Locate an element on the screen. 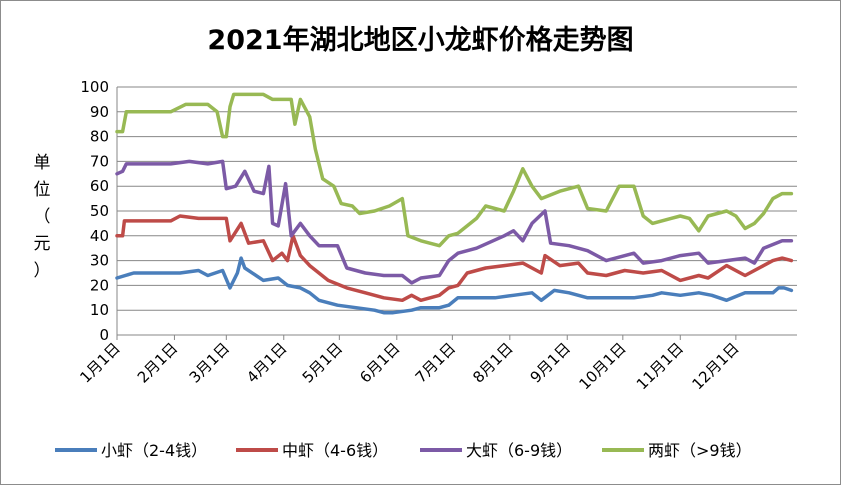 The height and width of the screenshot is (485, 841). y-tick-label: 0 is located at coordinates (104, 335).